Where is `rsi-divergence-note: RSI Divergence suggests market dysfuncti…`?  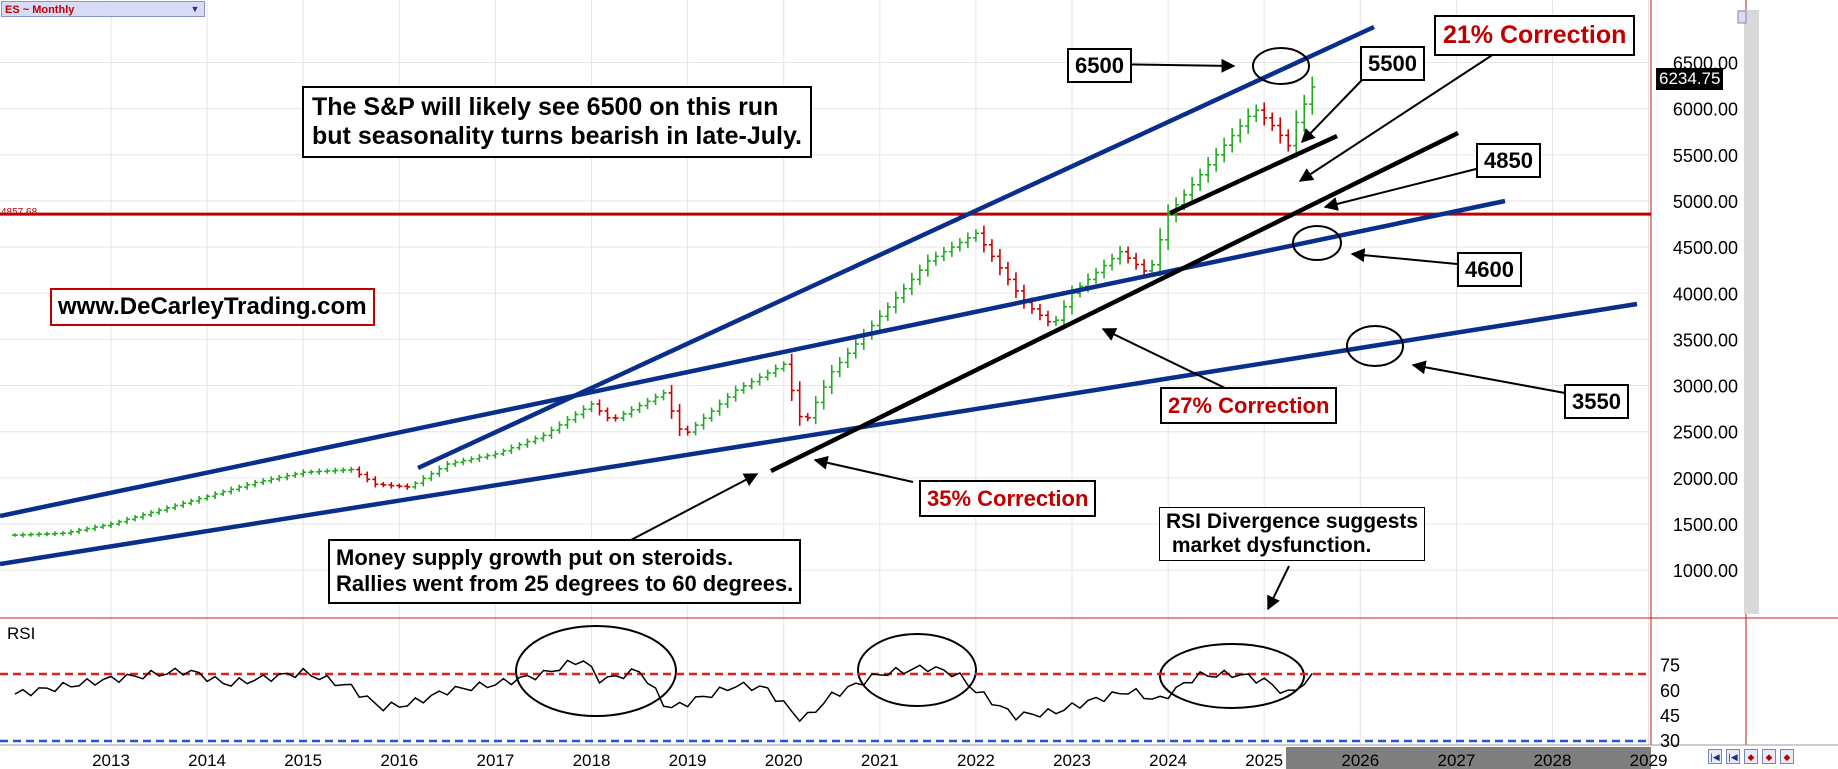 rsi-divergence-note: RSI Divergence suggests market dysfuncti… is located at coordinates (1292, 534).